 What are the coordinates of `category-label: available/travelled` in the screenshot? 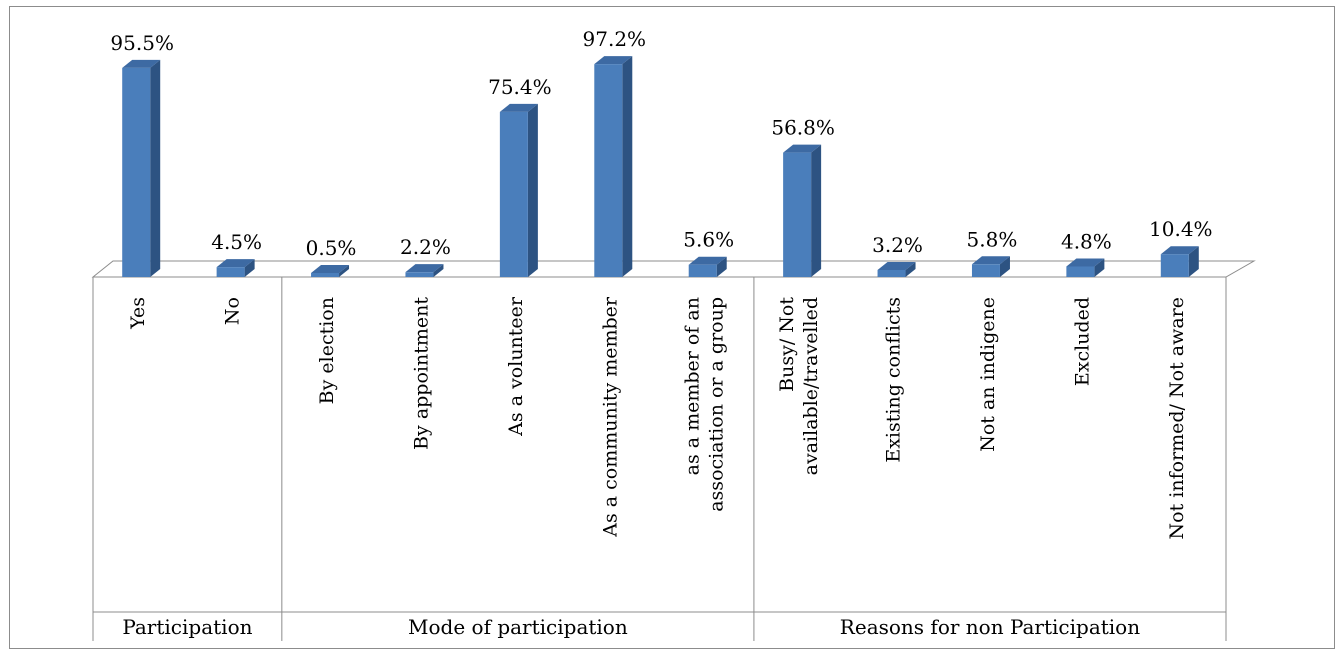 It's located at (811, 386).